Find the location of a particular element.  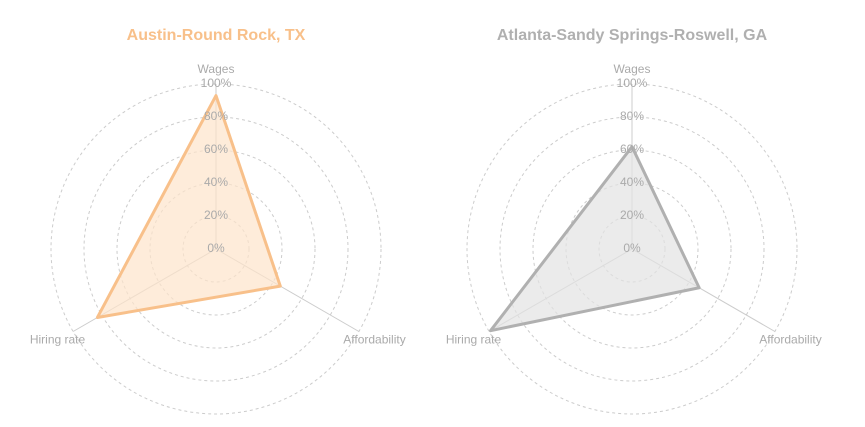

chart-title: Austin-Round Rock, TX is located at coordinates (216, 35).